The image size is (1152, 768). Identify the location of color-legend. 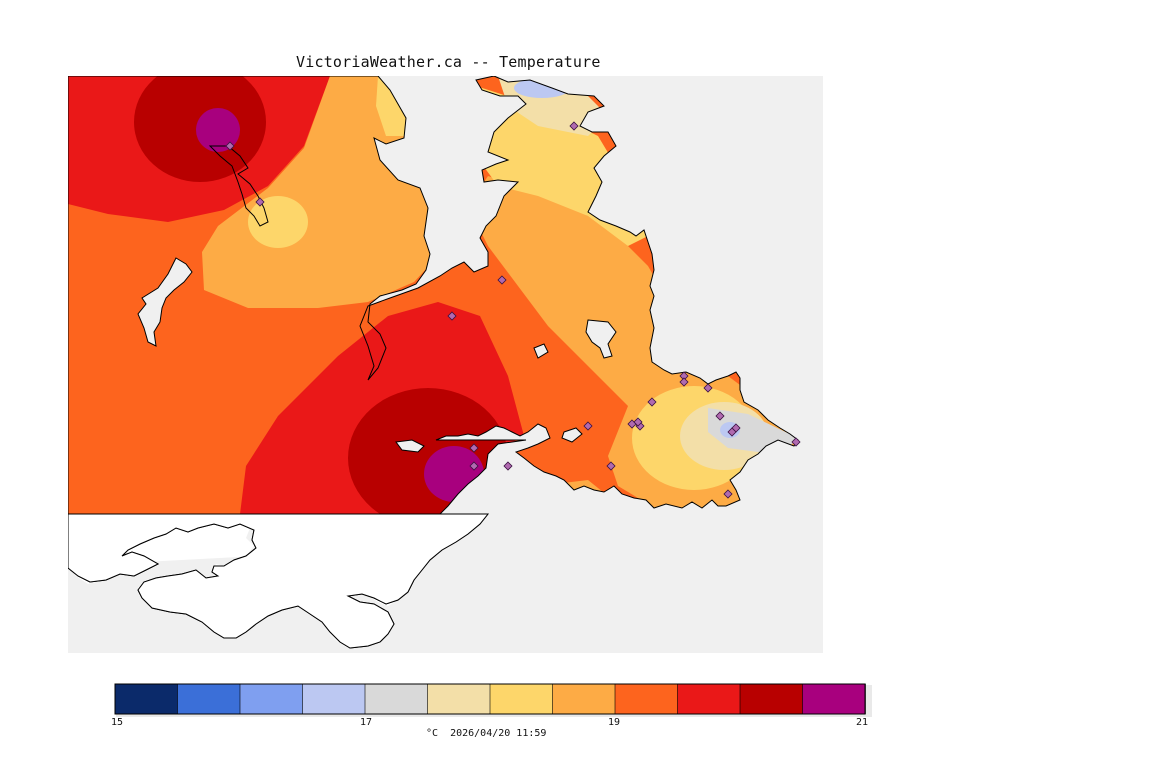
(493, 700).